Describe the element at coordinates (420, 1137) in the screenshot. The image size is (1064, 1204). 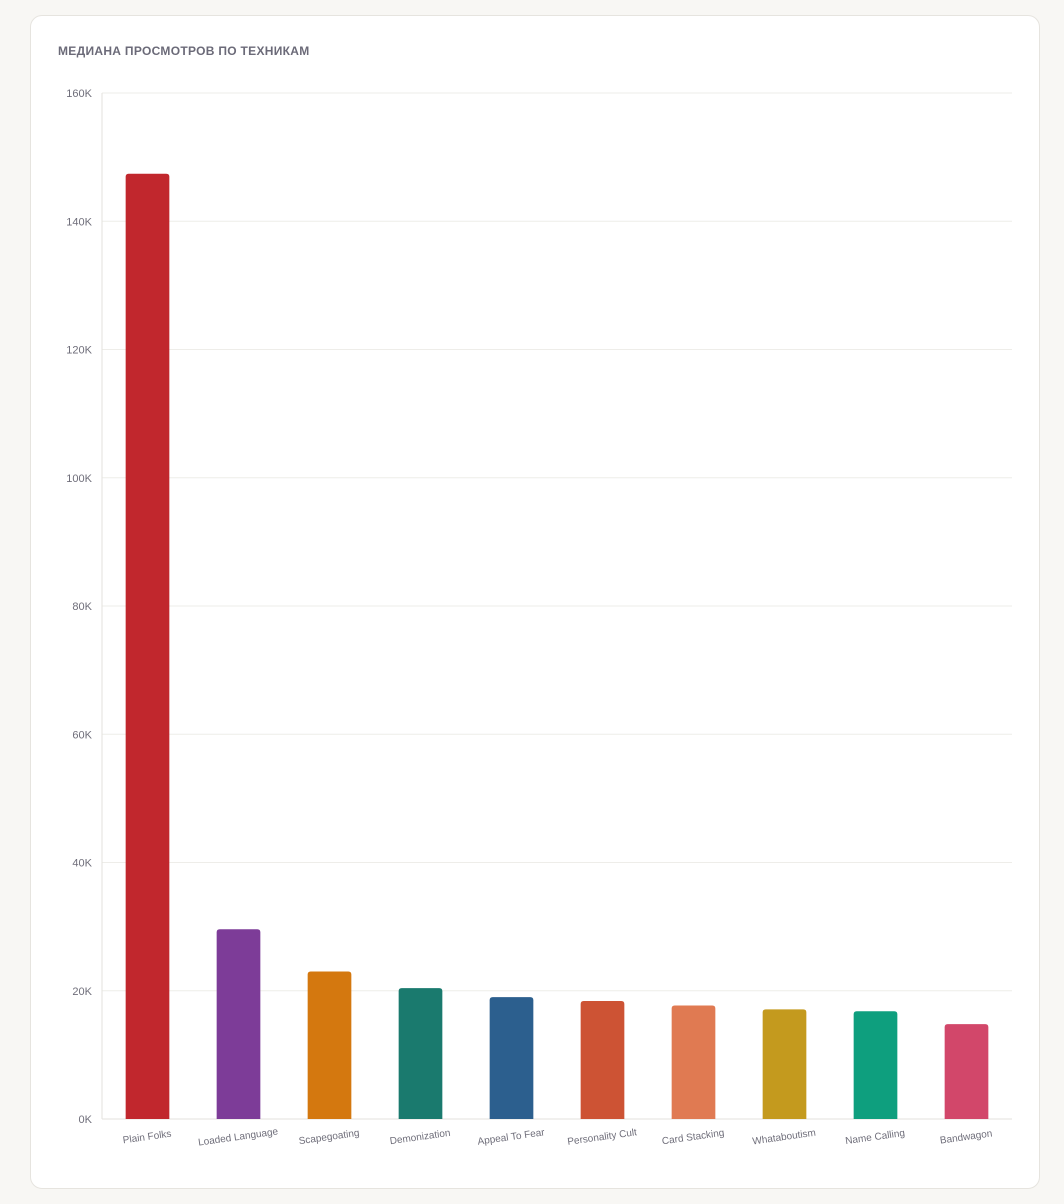
I see `x-tick-label: Demonization` at that location.